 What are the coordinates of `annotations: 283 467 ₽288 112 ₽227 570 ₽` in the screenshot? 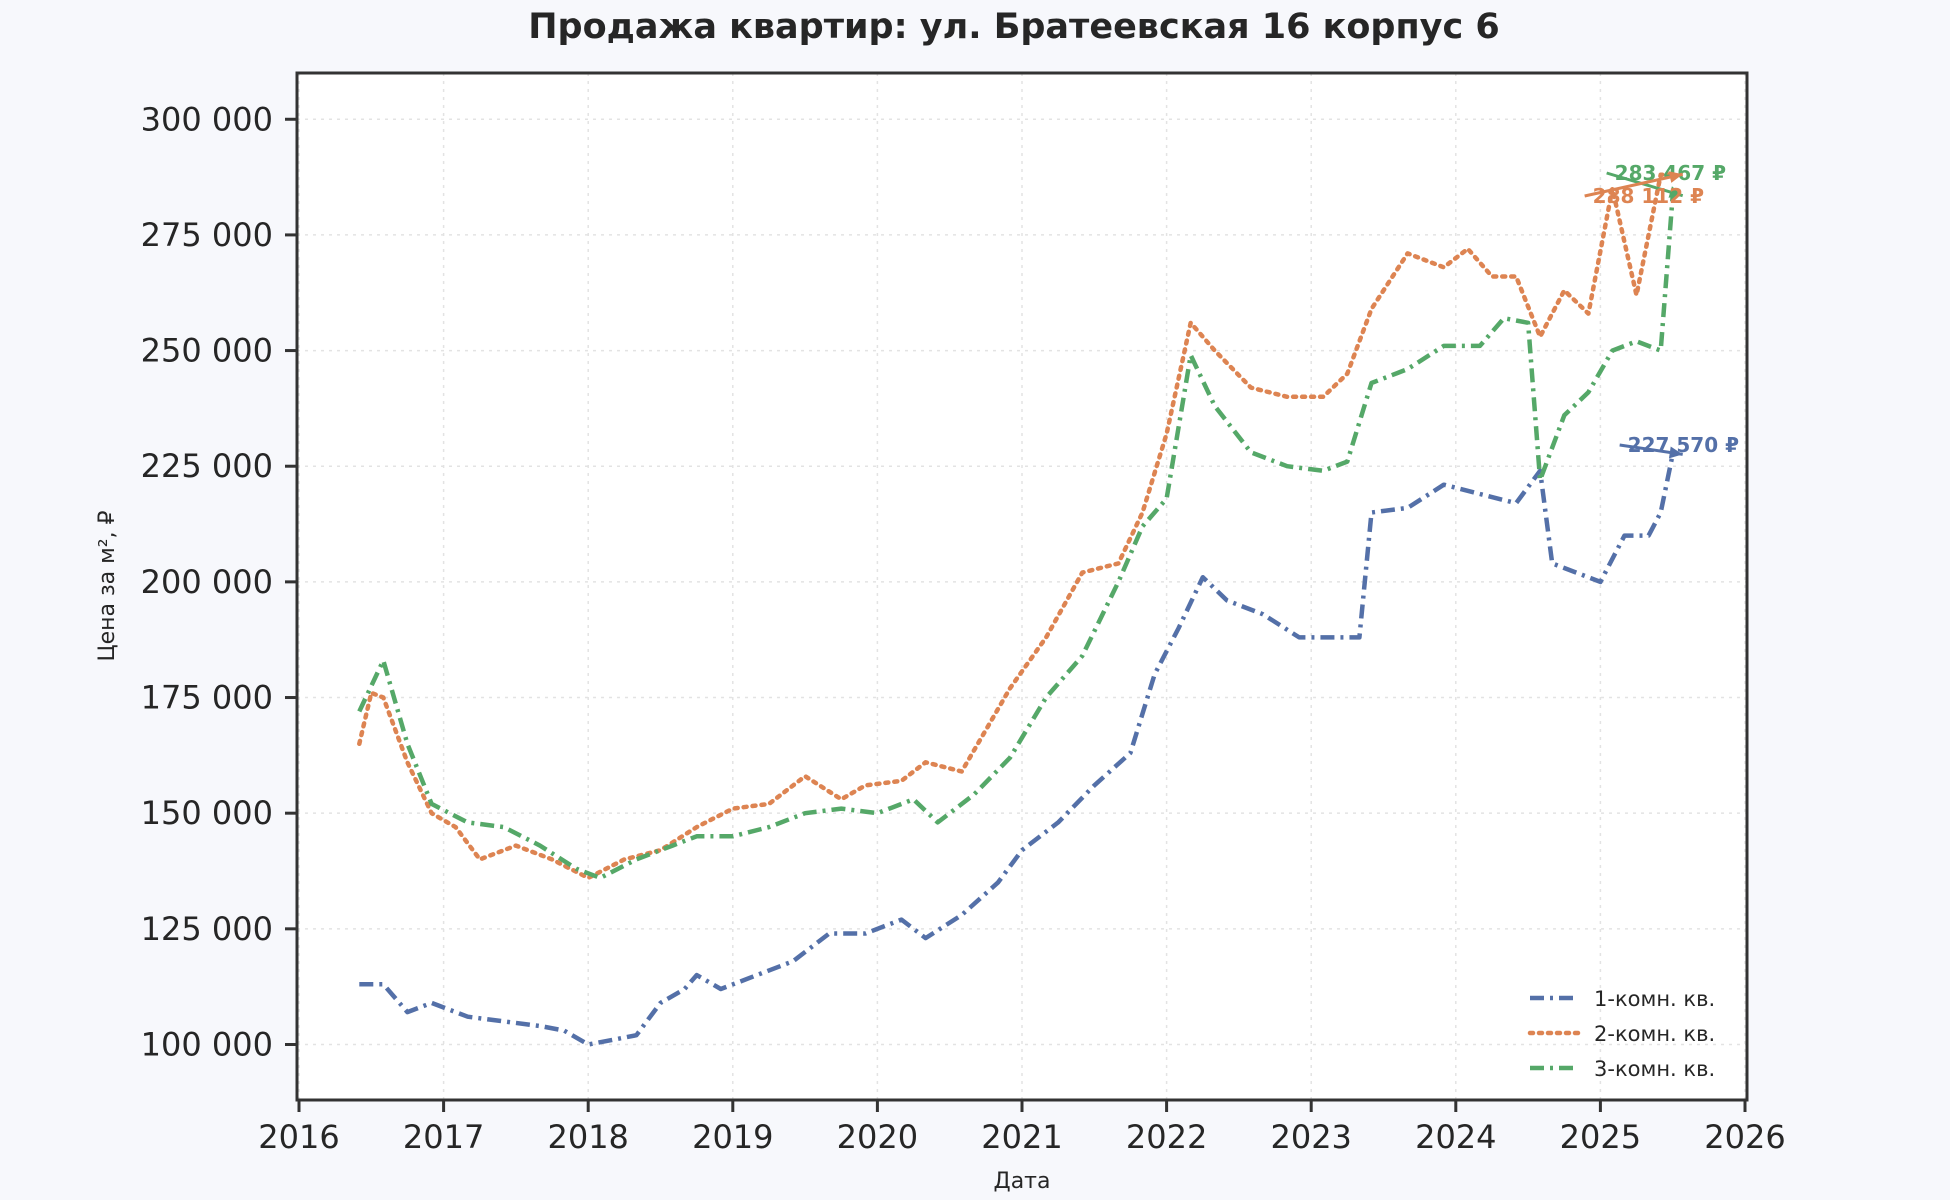 It's located at (1661, 310).